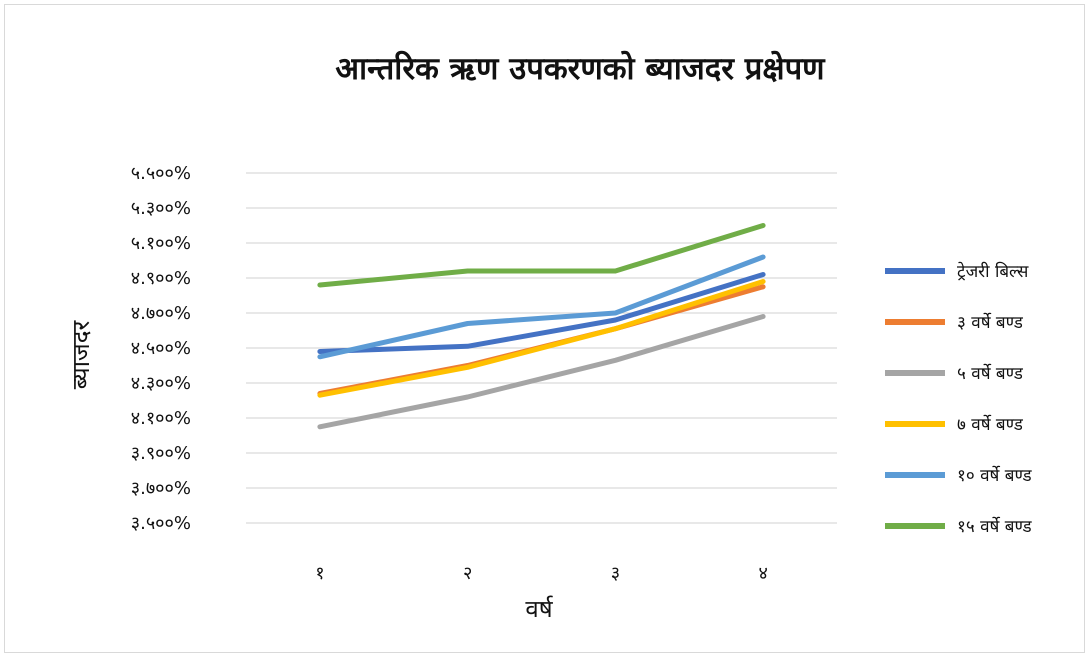 The width and height of the screenshot is (1091, 659). Describe the element at coordinates (990, 322) in the screenshot. I see `legend-label: ३ वर्षे बण्ड` at that location.